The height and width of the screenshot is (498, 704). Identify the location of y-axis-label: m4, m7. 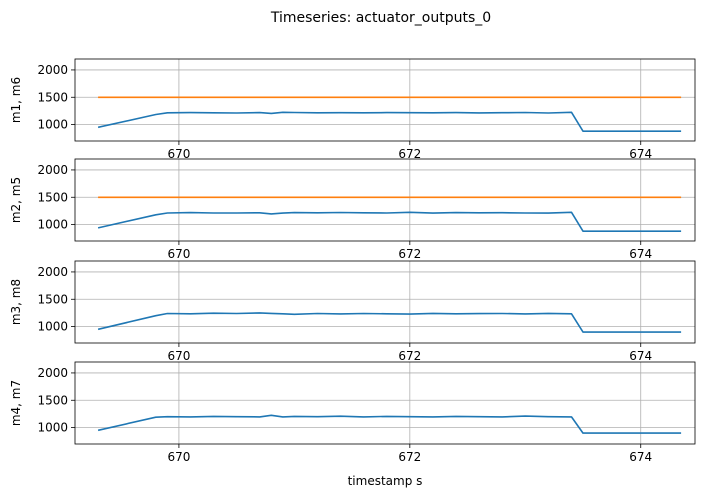
(16, 403).